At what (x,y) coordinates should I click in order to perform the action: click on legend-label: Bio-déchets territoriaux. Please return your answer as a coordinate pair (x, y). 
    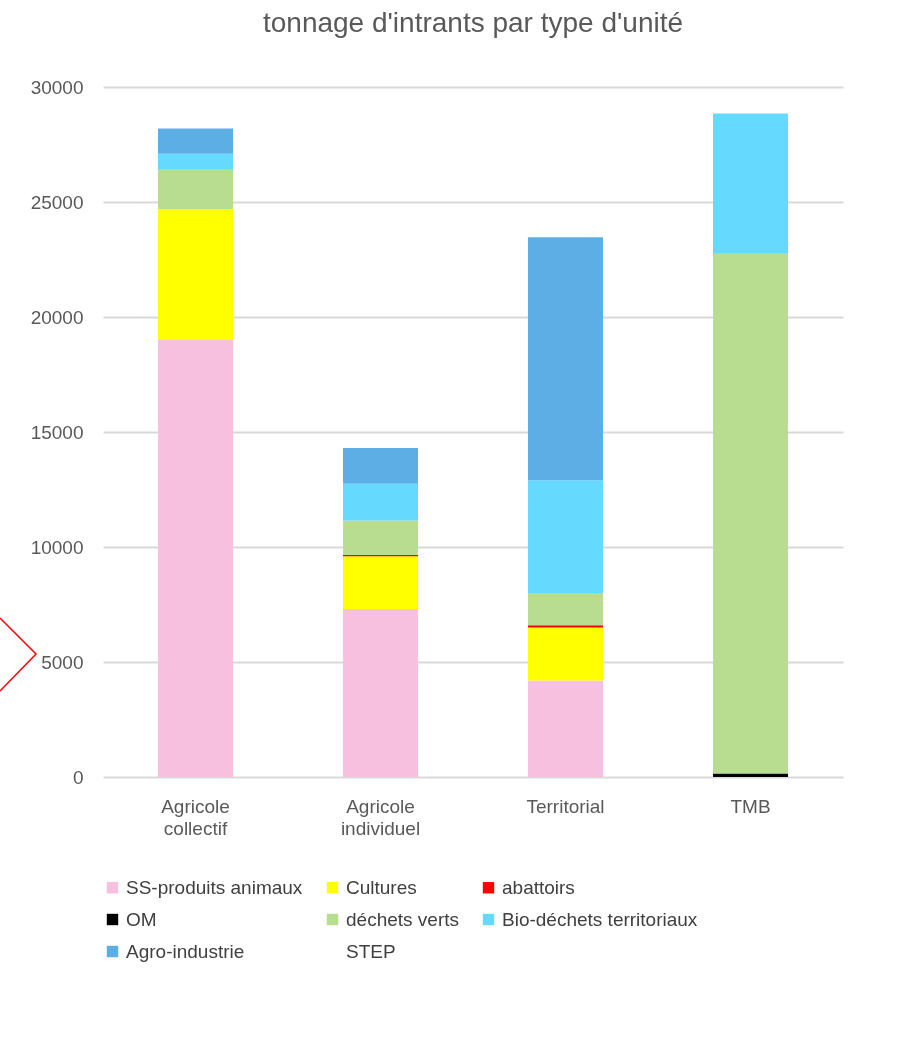
    Looking at the image, I should click on (600, 919).